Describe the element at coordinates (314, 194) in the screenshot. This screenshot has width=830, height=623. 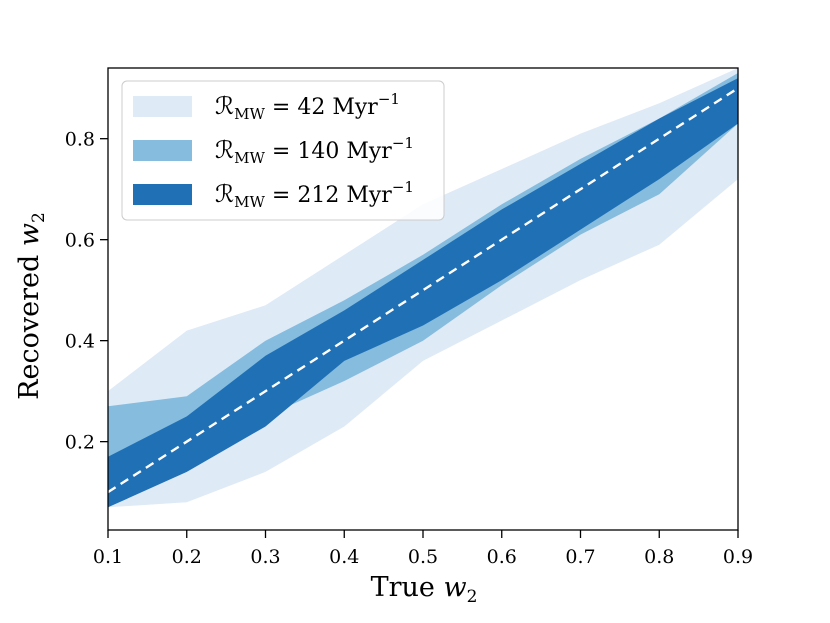
I see `legend-label-212: ℛMW = 212 Myr−1` at that location.